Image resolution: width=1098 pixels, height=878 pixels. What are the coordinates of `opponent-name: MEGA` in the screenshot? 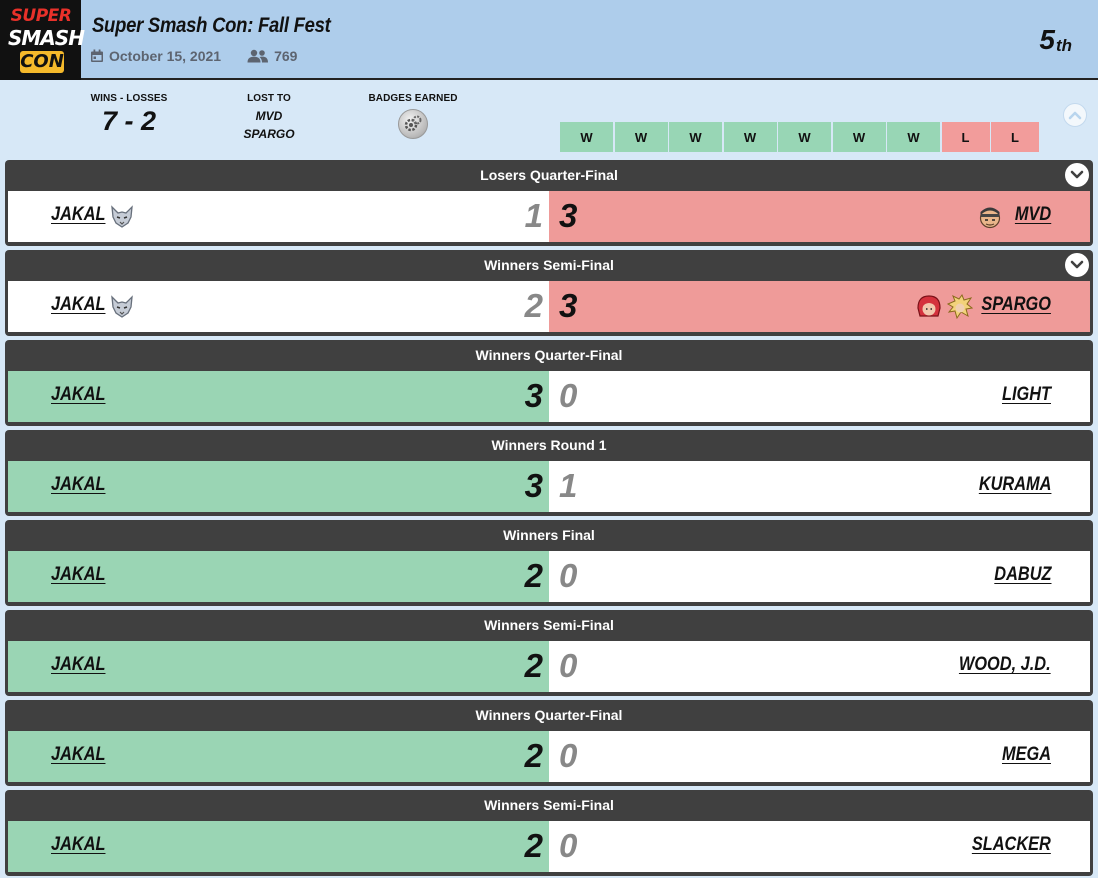 It's located at (1026, 754).